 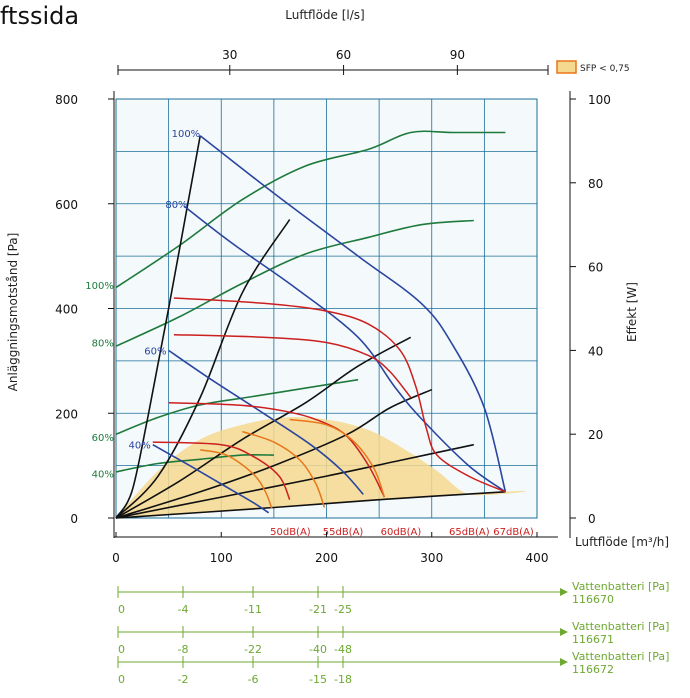 What do you see at coordinates (116, 558) in the screenshot?
I see `x-axis-tick-label: 0` at bounding box center [116, 558].